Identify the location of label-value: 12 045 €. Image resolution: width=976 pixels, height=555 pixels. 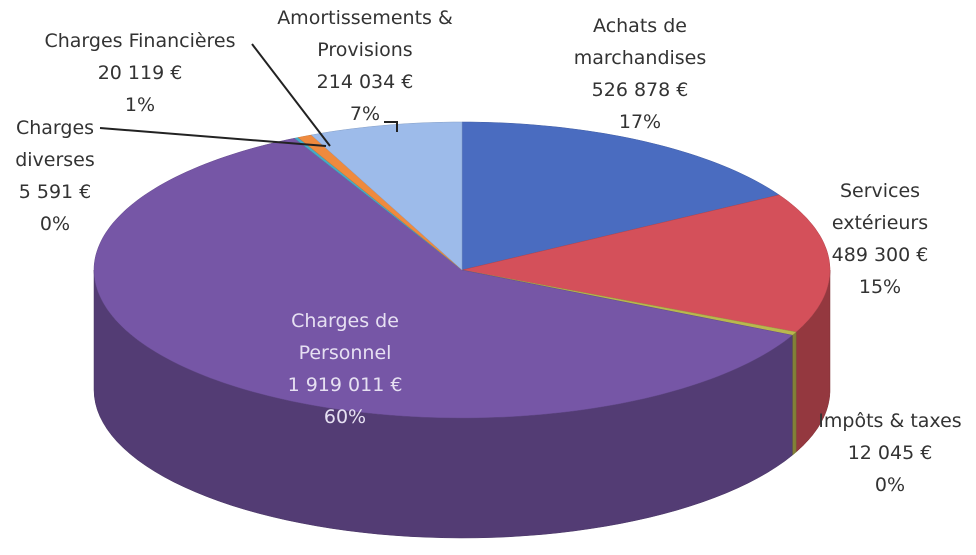
(890, 453).